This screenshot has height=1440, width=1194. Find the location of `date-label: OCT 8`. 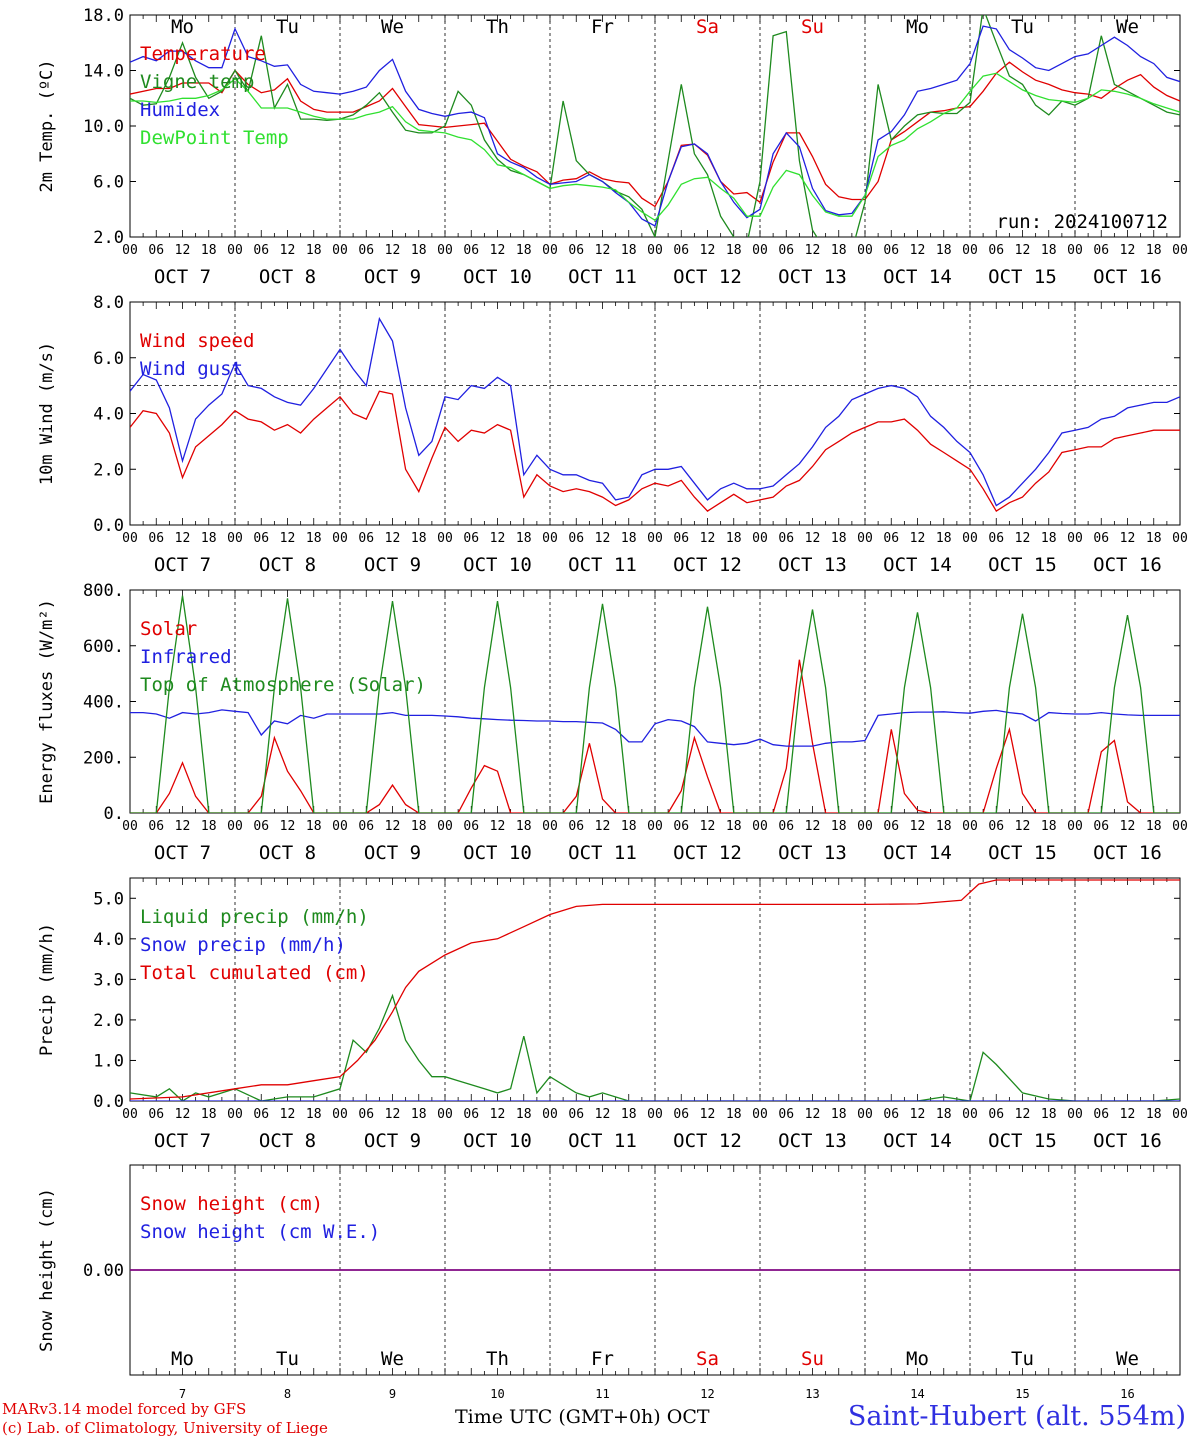

date-label: OCT 8 is located at coordinates (287, 565).